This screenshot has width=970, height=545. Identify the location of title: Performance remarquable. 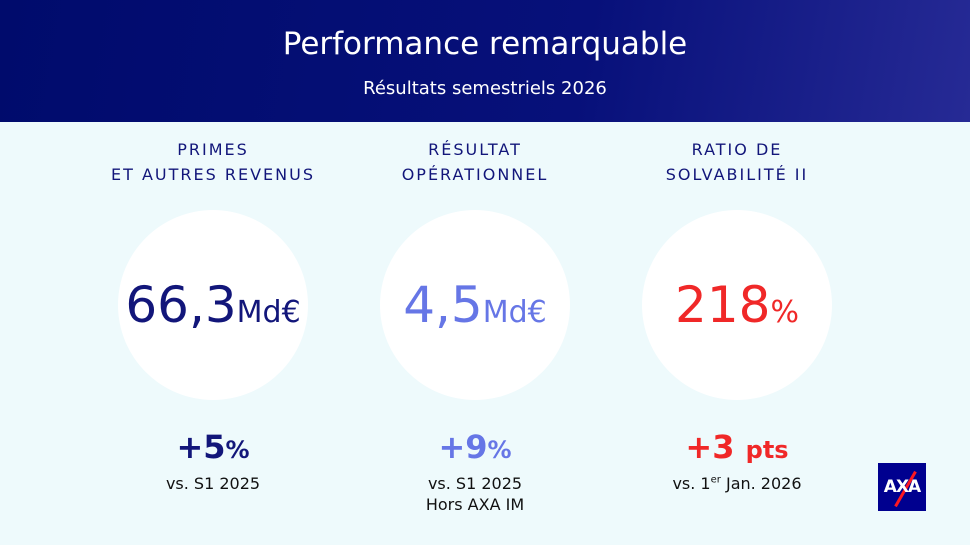
(485, 44).